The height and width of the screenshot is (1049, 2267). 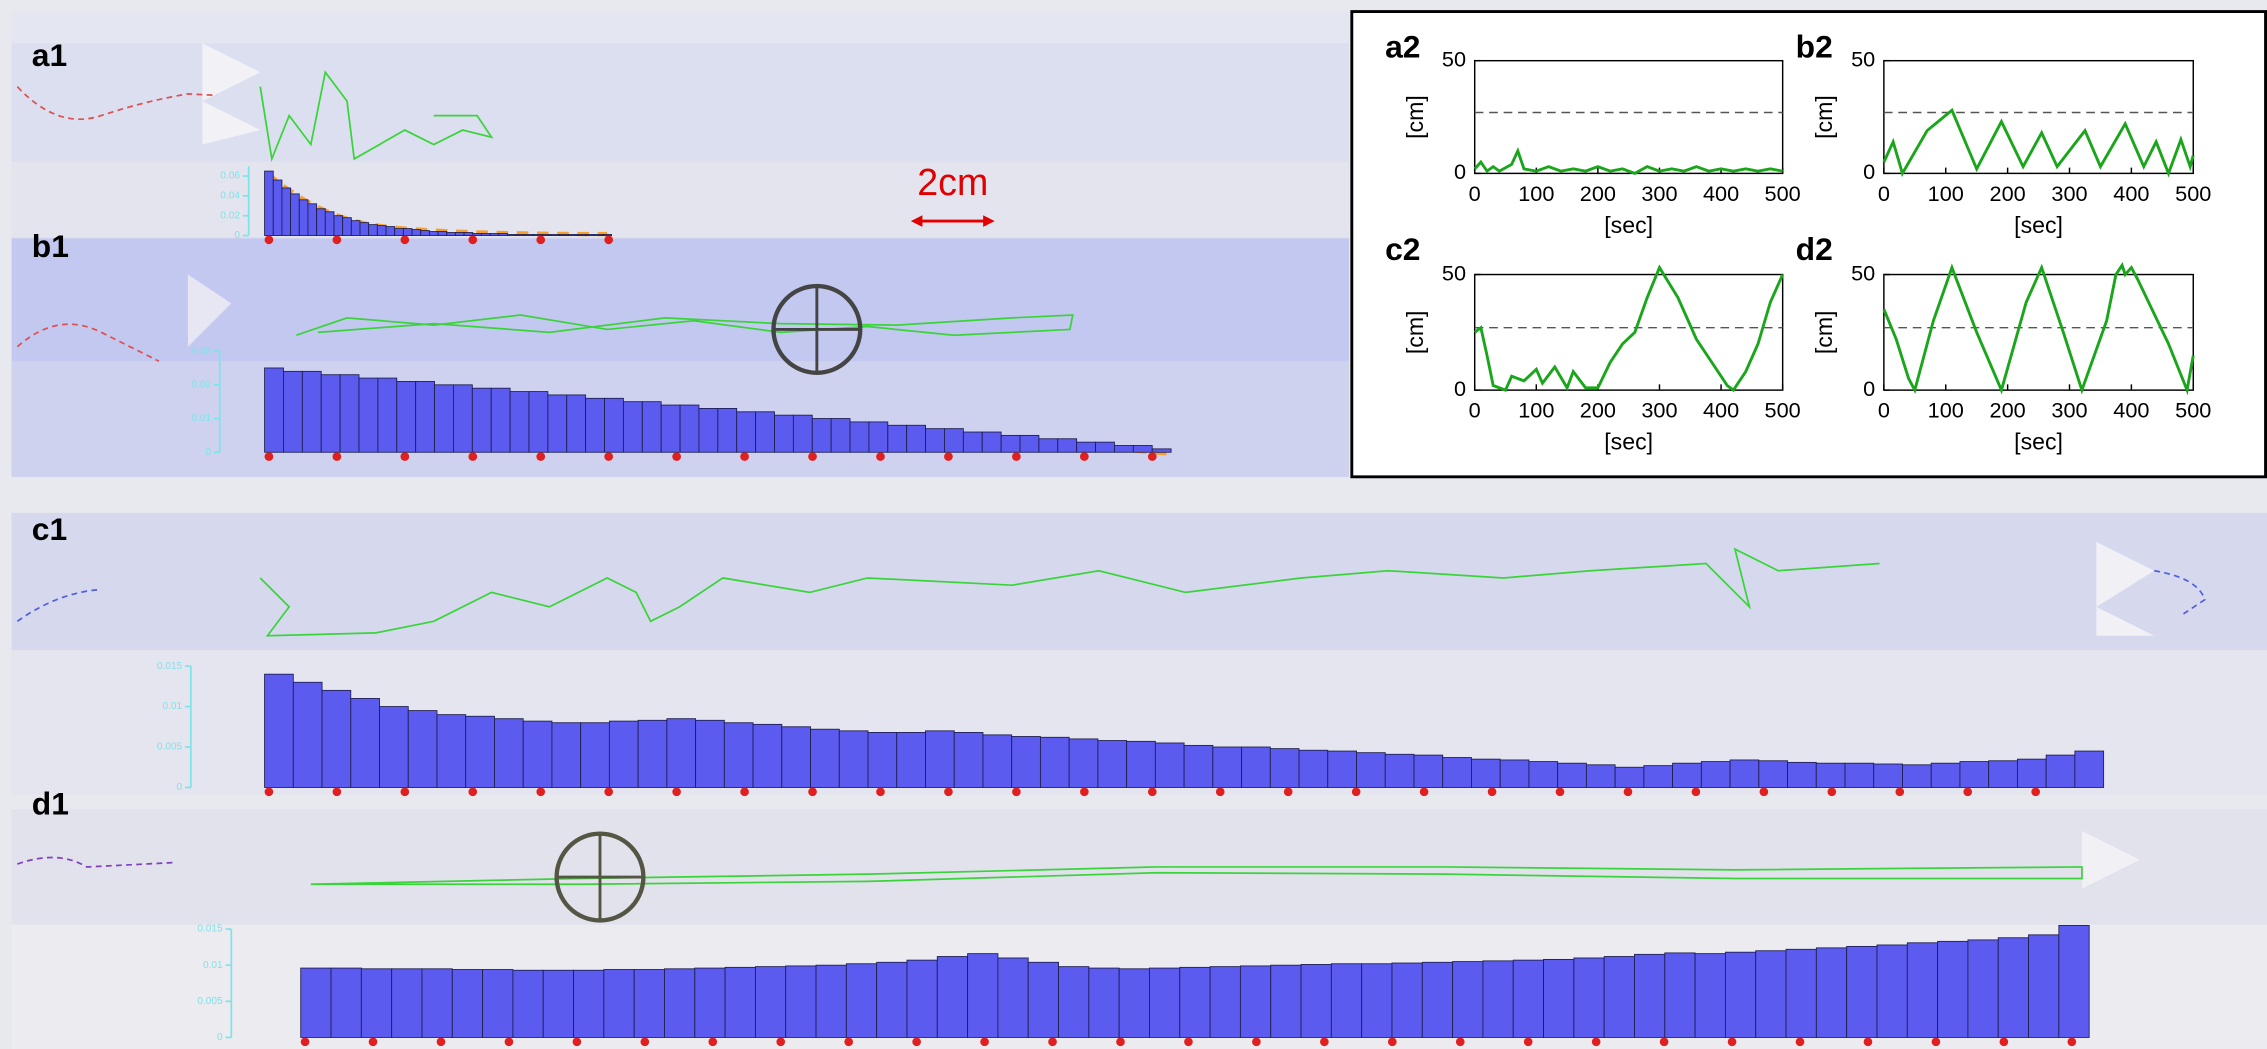 What do you see at coordinates (1824, 333) in the screenshot?
I see `y-axis-label: [cm]` at bounding box center [1824, 333].